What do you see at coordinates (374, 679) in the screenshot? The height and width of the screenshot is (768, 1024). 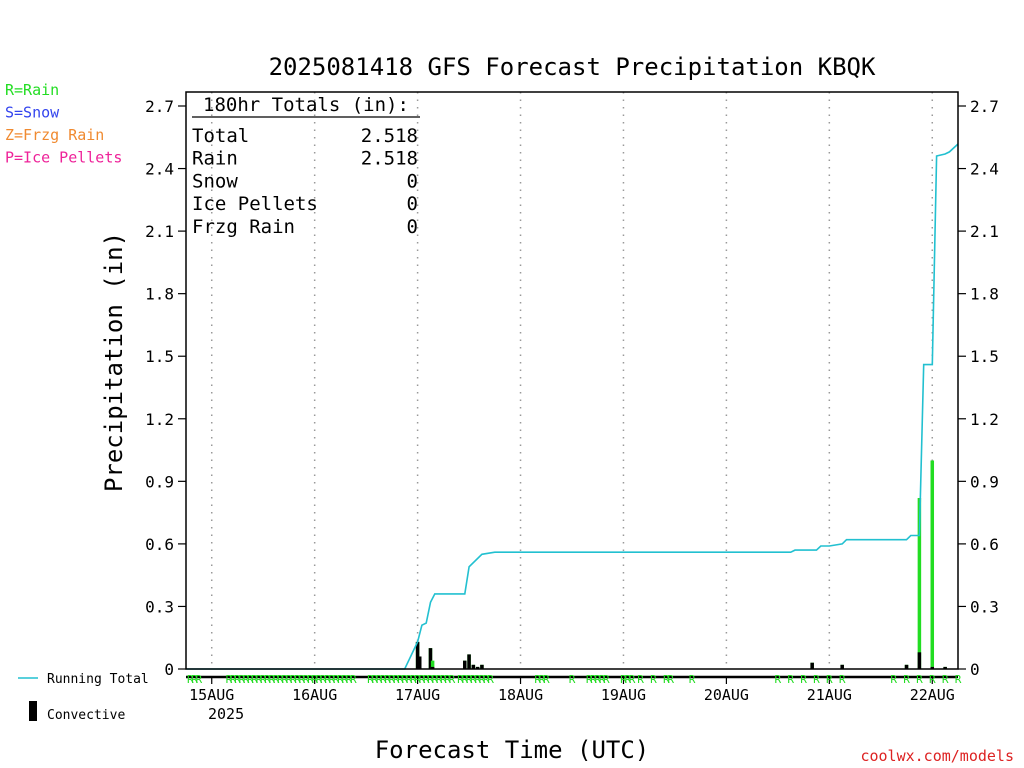 I see `ptype-marker-35: R` at bounding box center [374, 679].